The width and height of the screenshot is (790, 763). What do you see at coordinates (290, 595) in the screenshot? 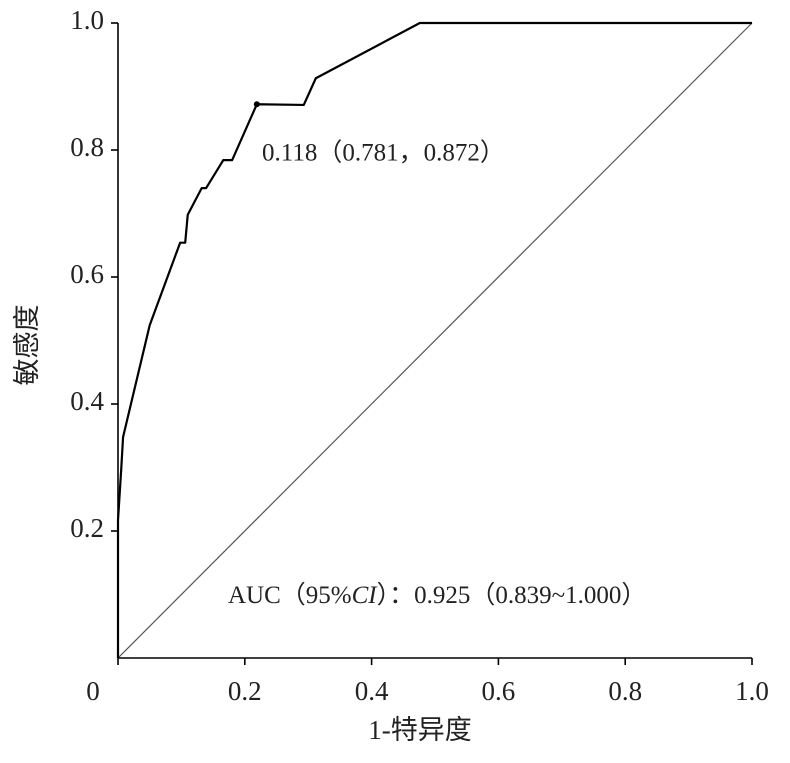
I see `auc-label-part: AUC（95%` at bounding box center [290, 595].